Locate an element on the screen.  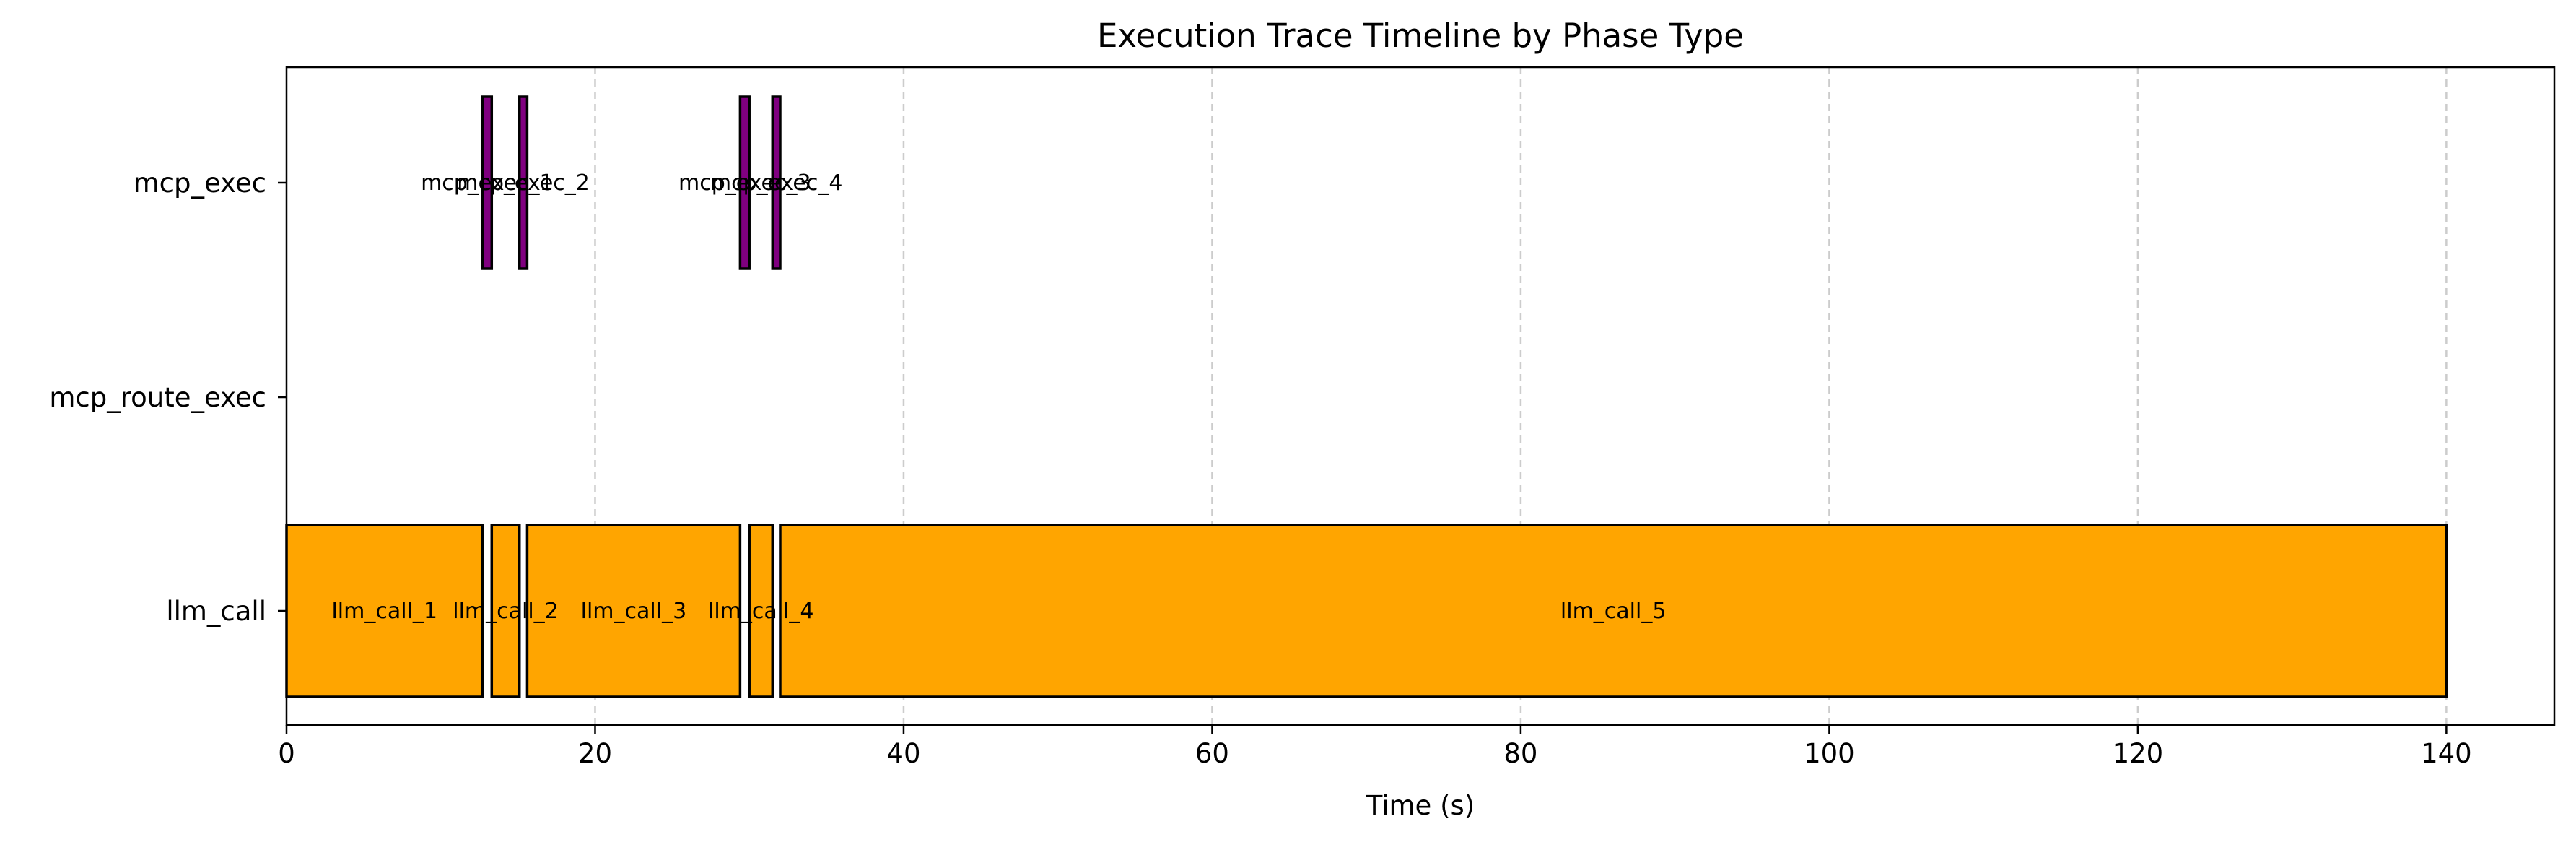
bar-label: llm_call_2 is located at coordinates (506, 611).